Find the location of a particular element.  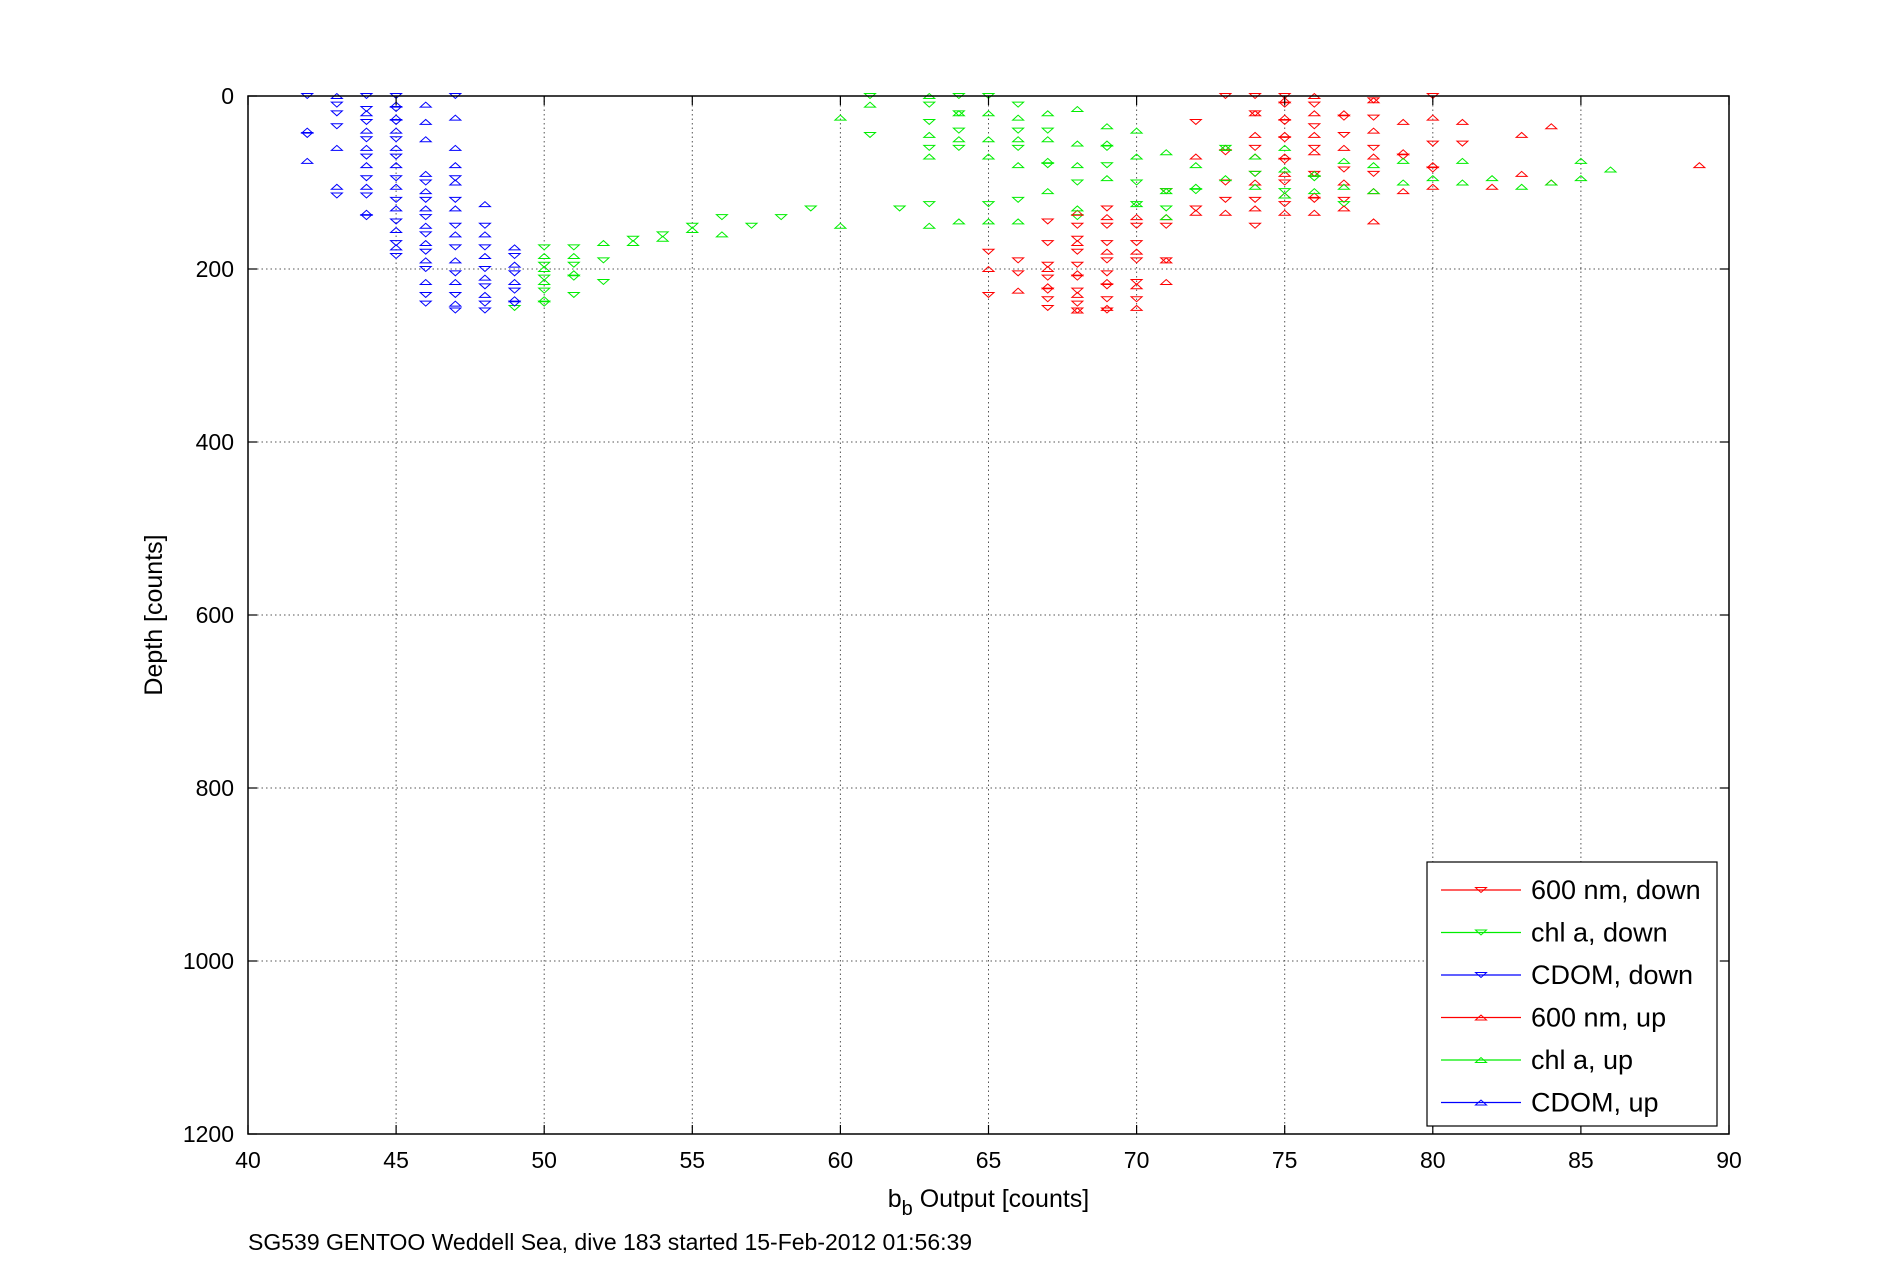

legend-label: 600 nm, up is located at coordinates (1598, 1018).